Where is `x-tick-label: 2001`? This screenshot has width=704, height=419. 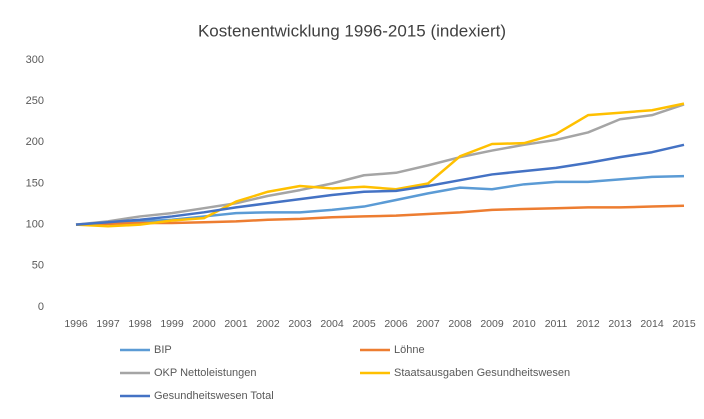
x-tick-label: 2001 is located at coordinates (236, 324).